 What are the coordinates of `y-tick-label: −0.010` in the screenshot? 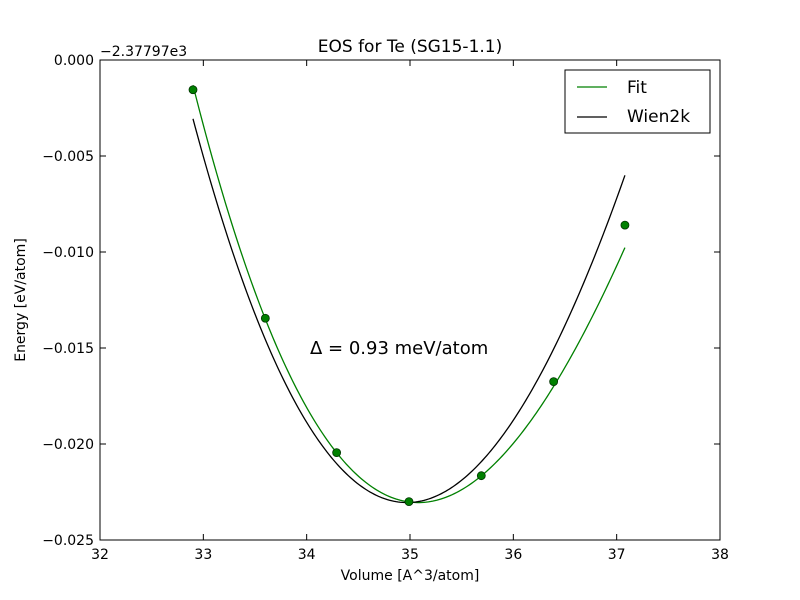 It's located at (68, 253).